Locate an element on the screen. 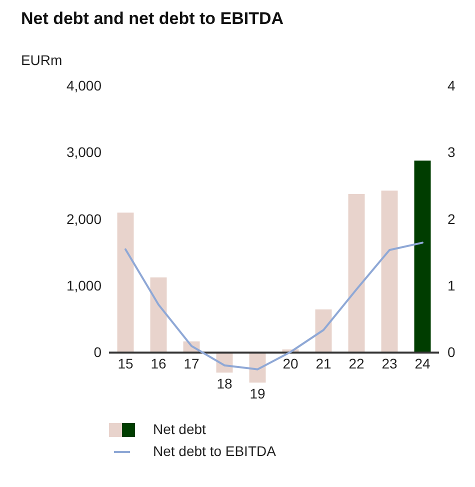 This screenshot has width=475, height=487. x-tick-label: 19 is located at coordinates (258, 394).